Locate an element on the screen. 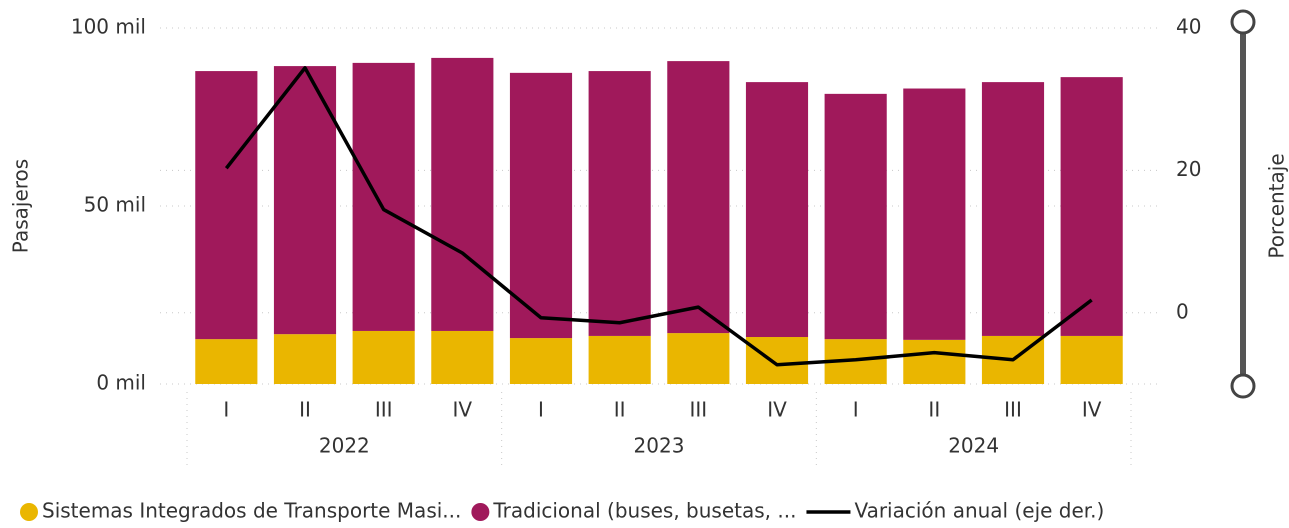 This screenshot has height=528, width=1289. y2-tick-label: 20 is located at coordinates (1188, 169).